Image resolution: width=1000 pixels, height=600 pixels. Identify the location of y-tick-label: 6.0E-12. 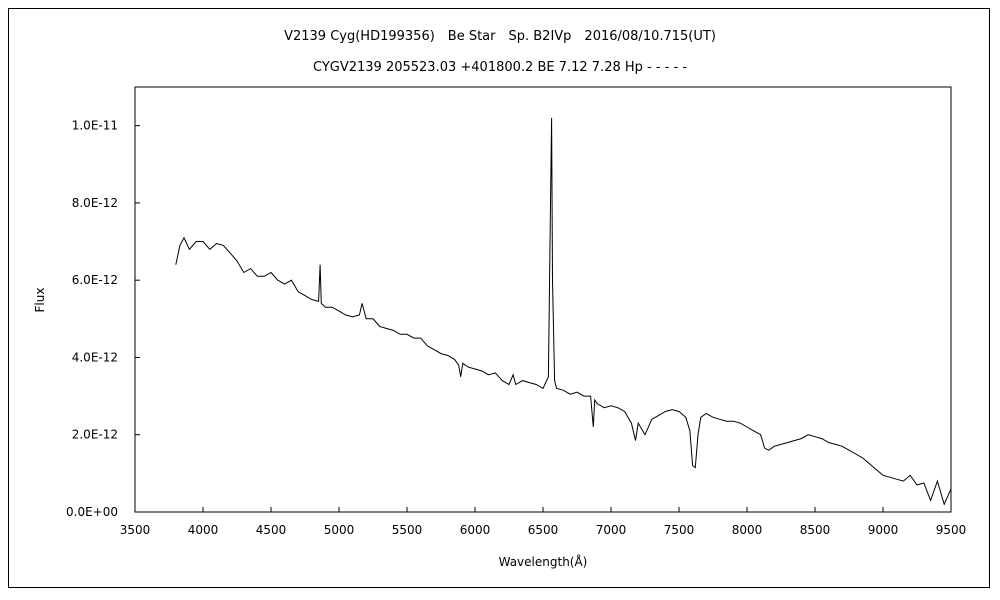
(95, 280).